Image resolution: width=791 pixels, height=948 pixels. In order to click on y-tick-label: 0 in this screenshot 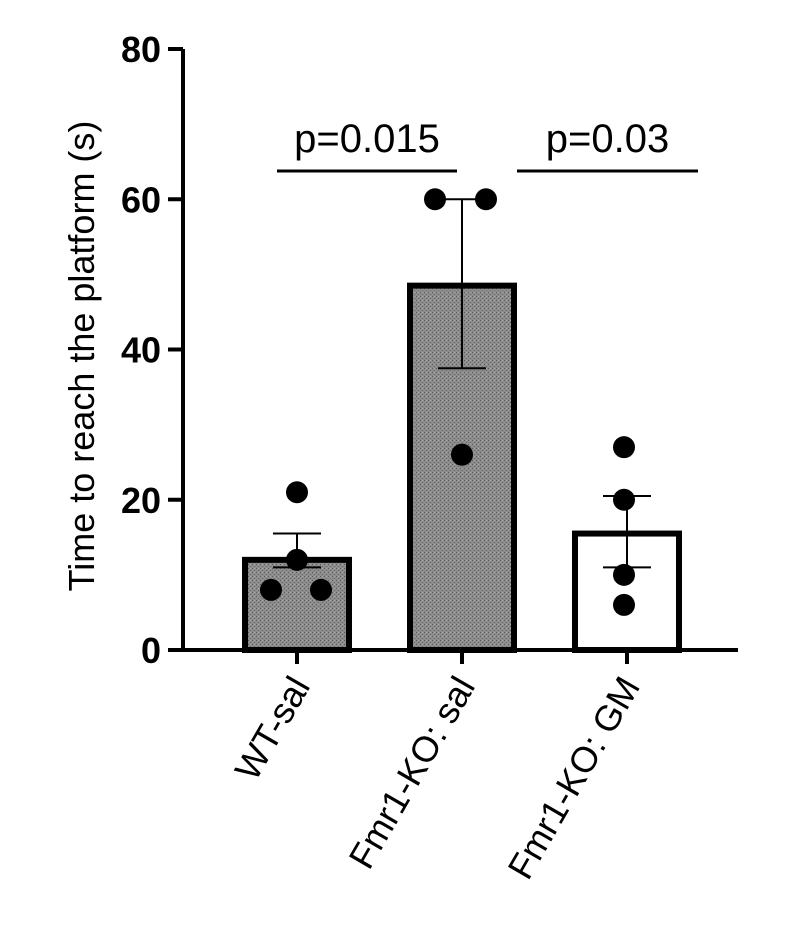, I will do `click(151, 650)`.